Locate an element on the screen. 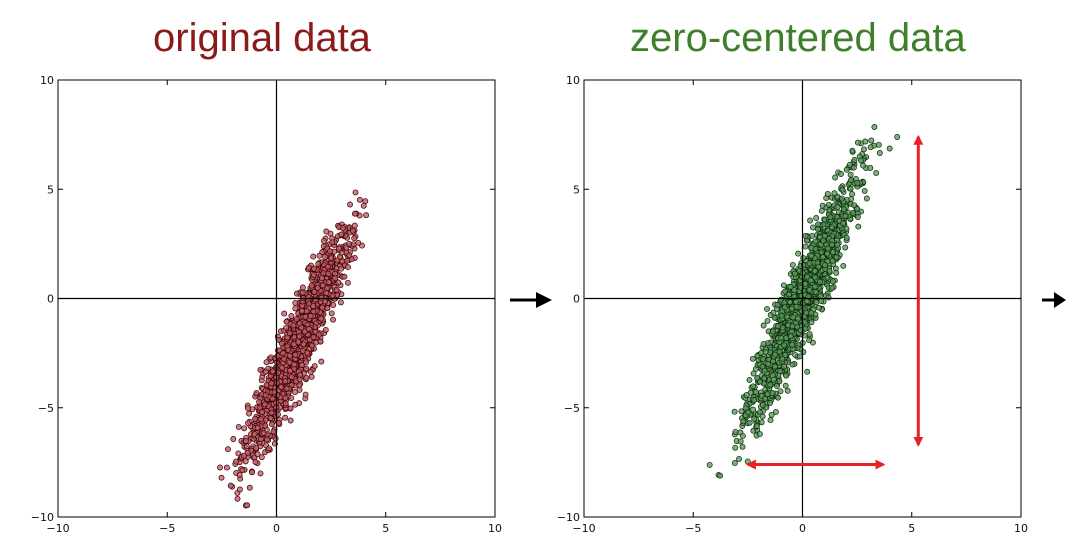 The image size is (1066, 560). x-tick-label: −5 is located at coordinates (167, 528).